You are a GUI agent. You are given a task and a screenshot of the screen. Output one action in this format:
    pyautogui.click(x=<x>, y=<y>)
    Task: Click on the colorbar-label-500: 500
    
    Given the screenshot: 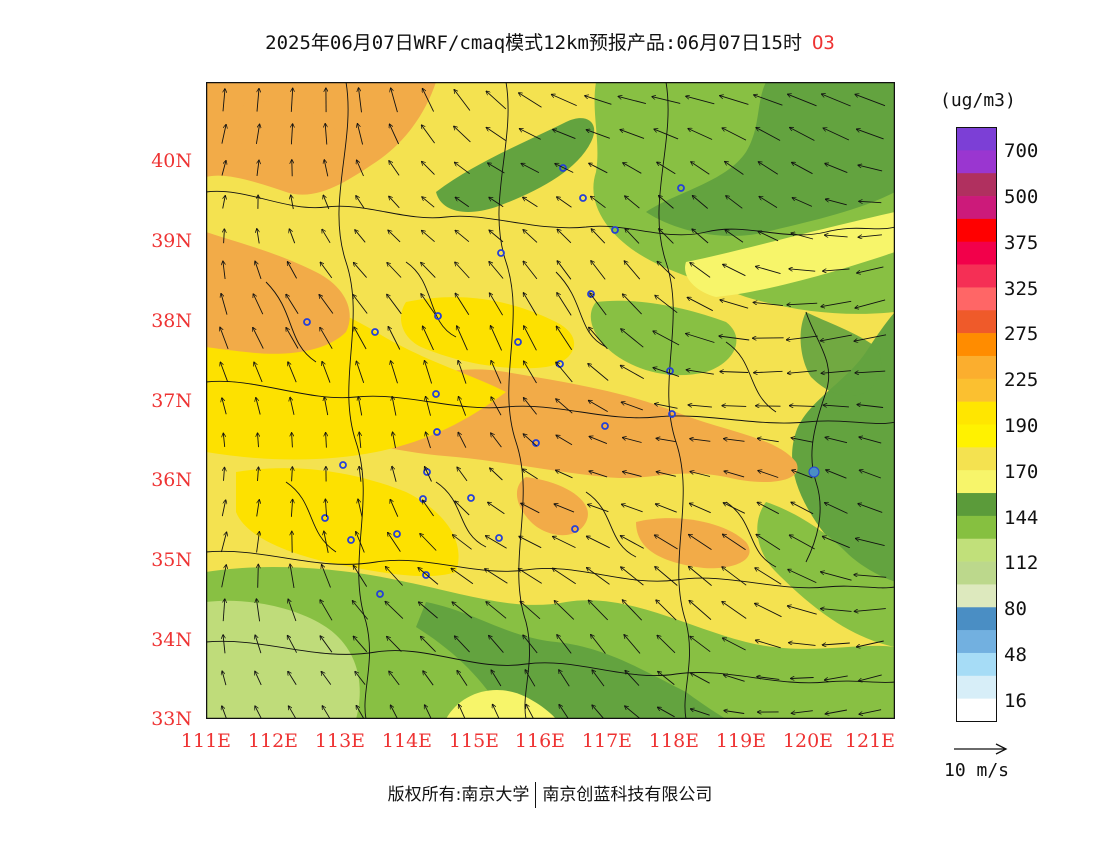 What is the action you would take?
    pyautogui.click(x=1021, y=197)
    